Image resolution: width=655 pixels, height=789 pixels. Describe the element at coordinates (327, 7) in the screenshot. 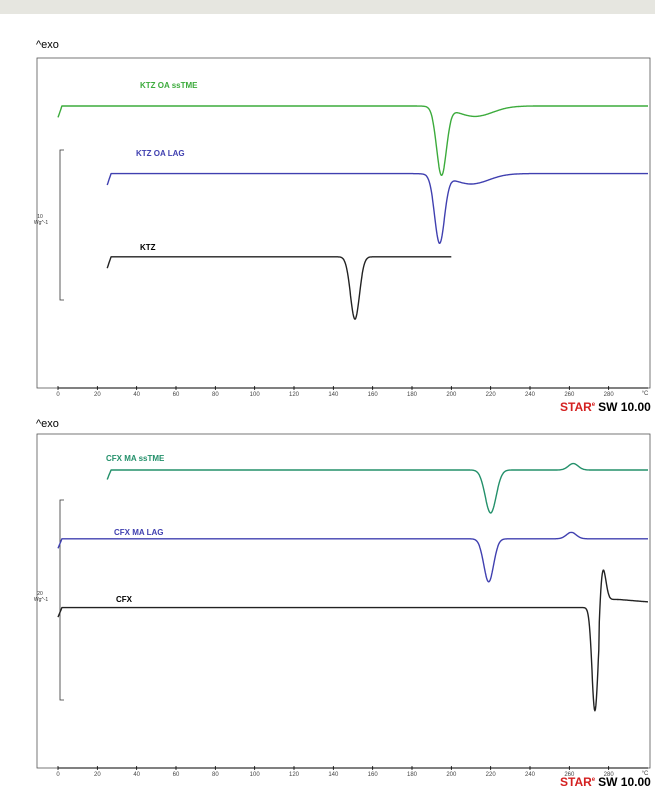

I see `top-decorative-bar` at that location.